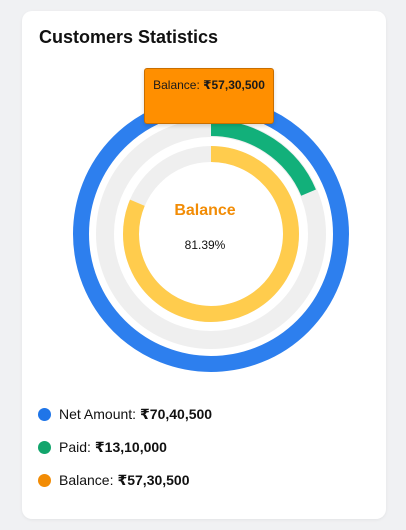 The image size is (406, 530). I want to click on legend-value: ₹70,40,500, so click(176, 413).